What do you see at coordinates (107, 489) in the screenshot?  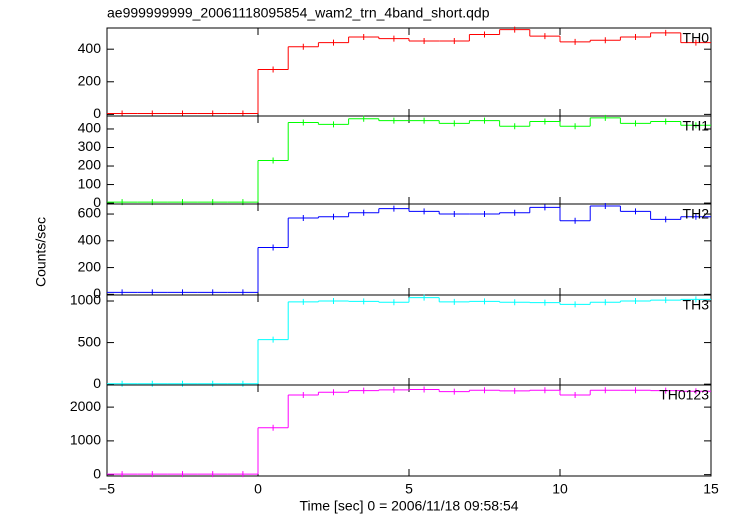 I see `x-tick-label: −5` at bounding box center [107, 489].